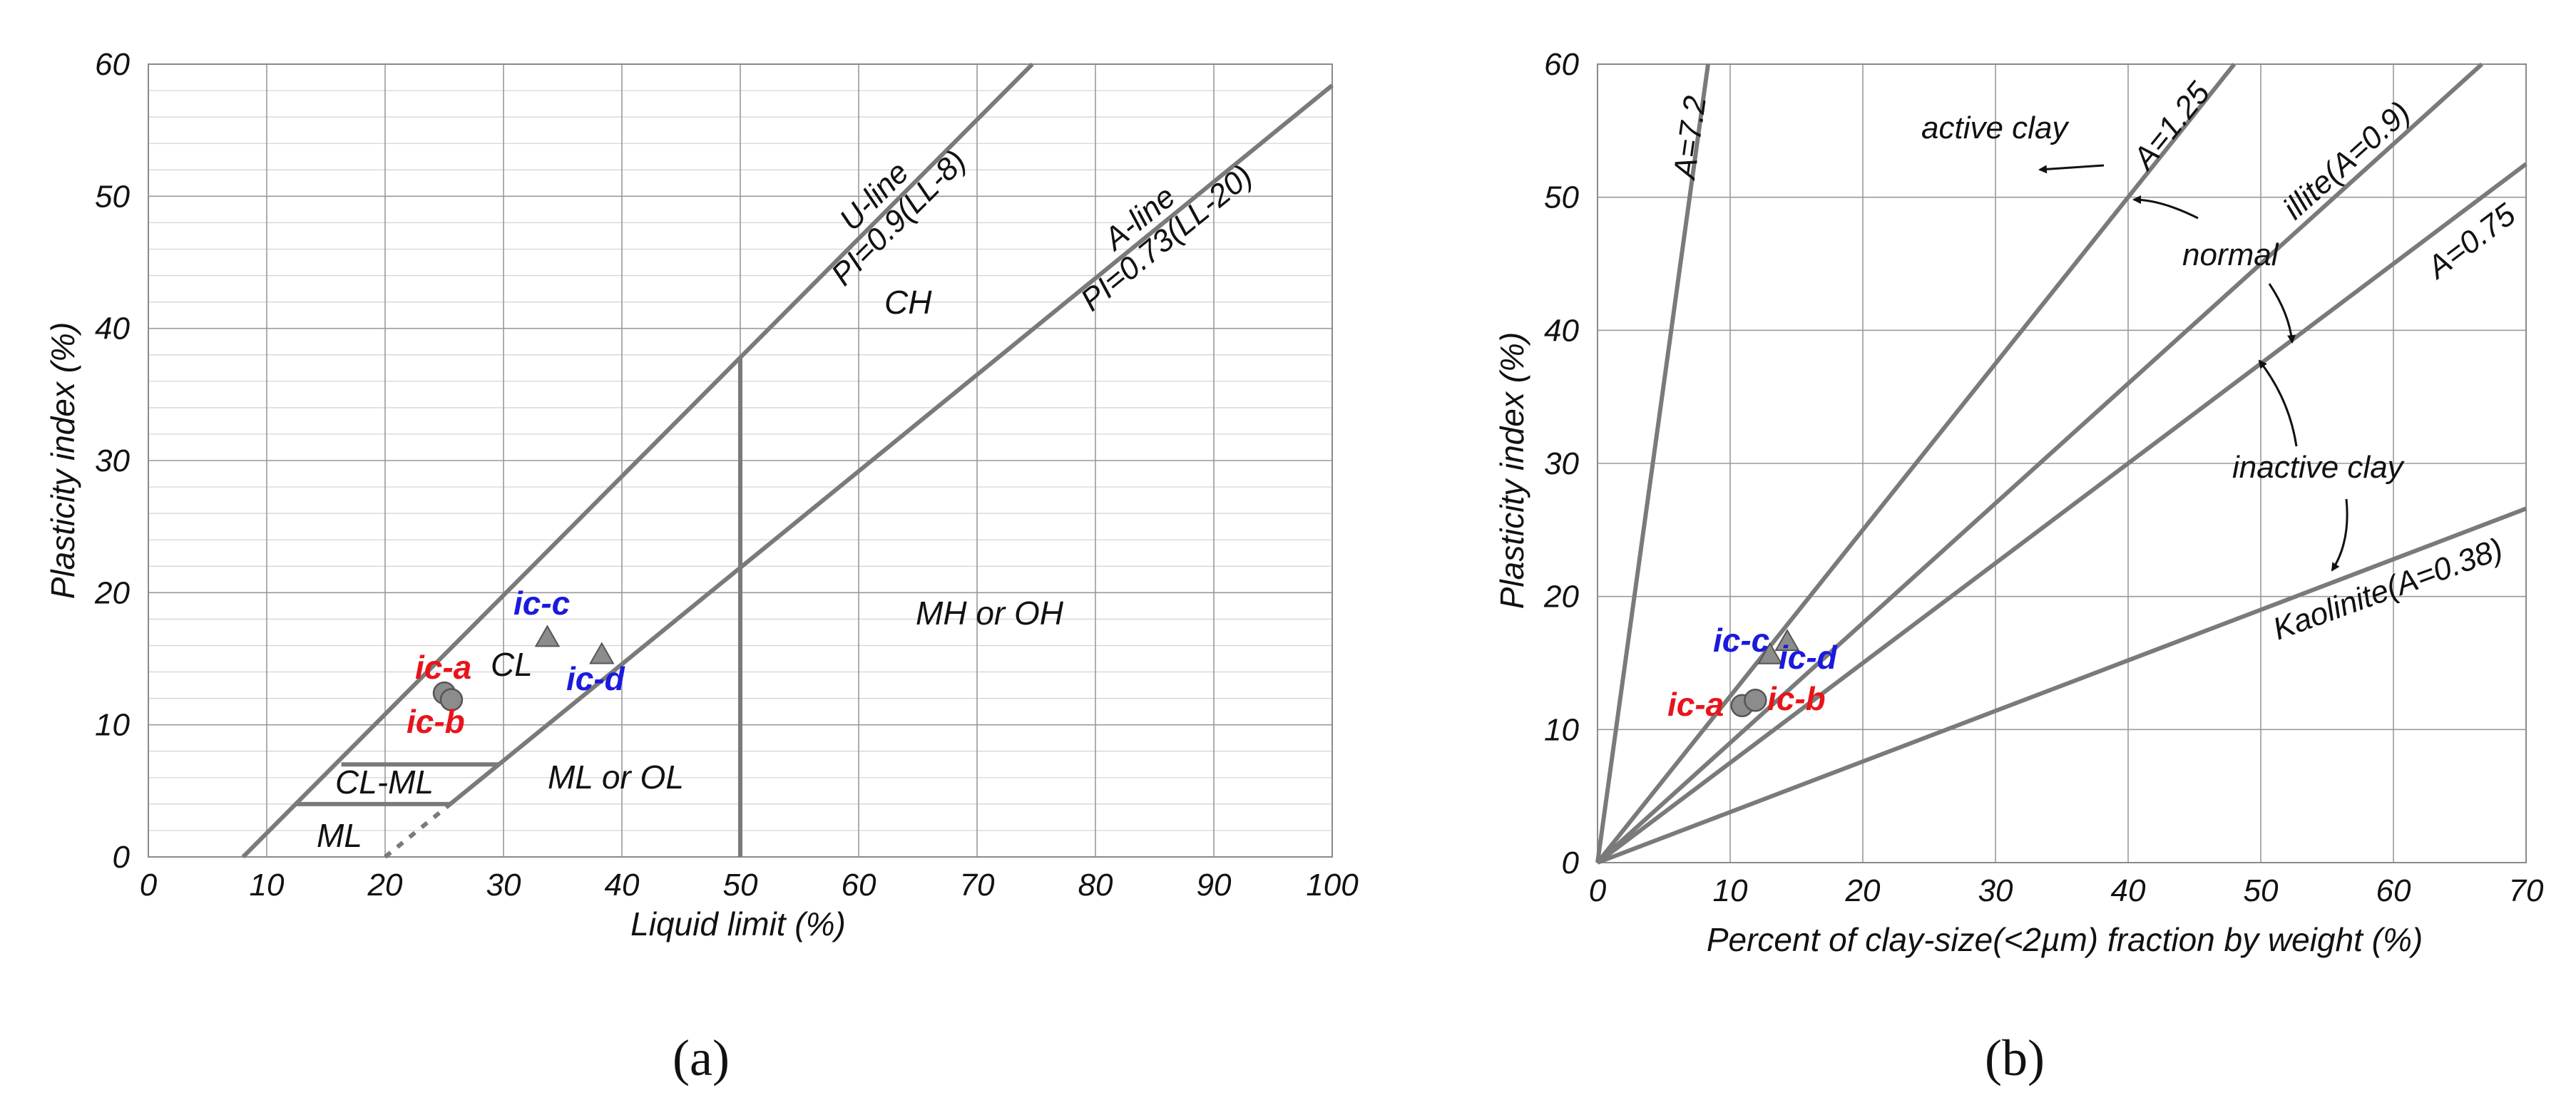 The height and width of the screenshot is (1115, 2576). I want to click on point-label-ic-a: ic-a, so click(443, 667).